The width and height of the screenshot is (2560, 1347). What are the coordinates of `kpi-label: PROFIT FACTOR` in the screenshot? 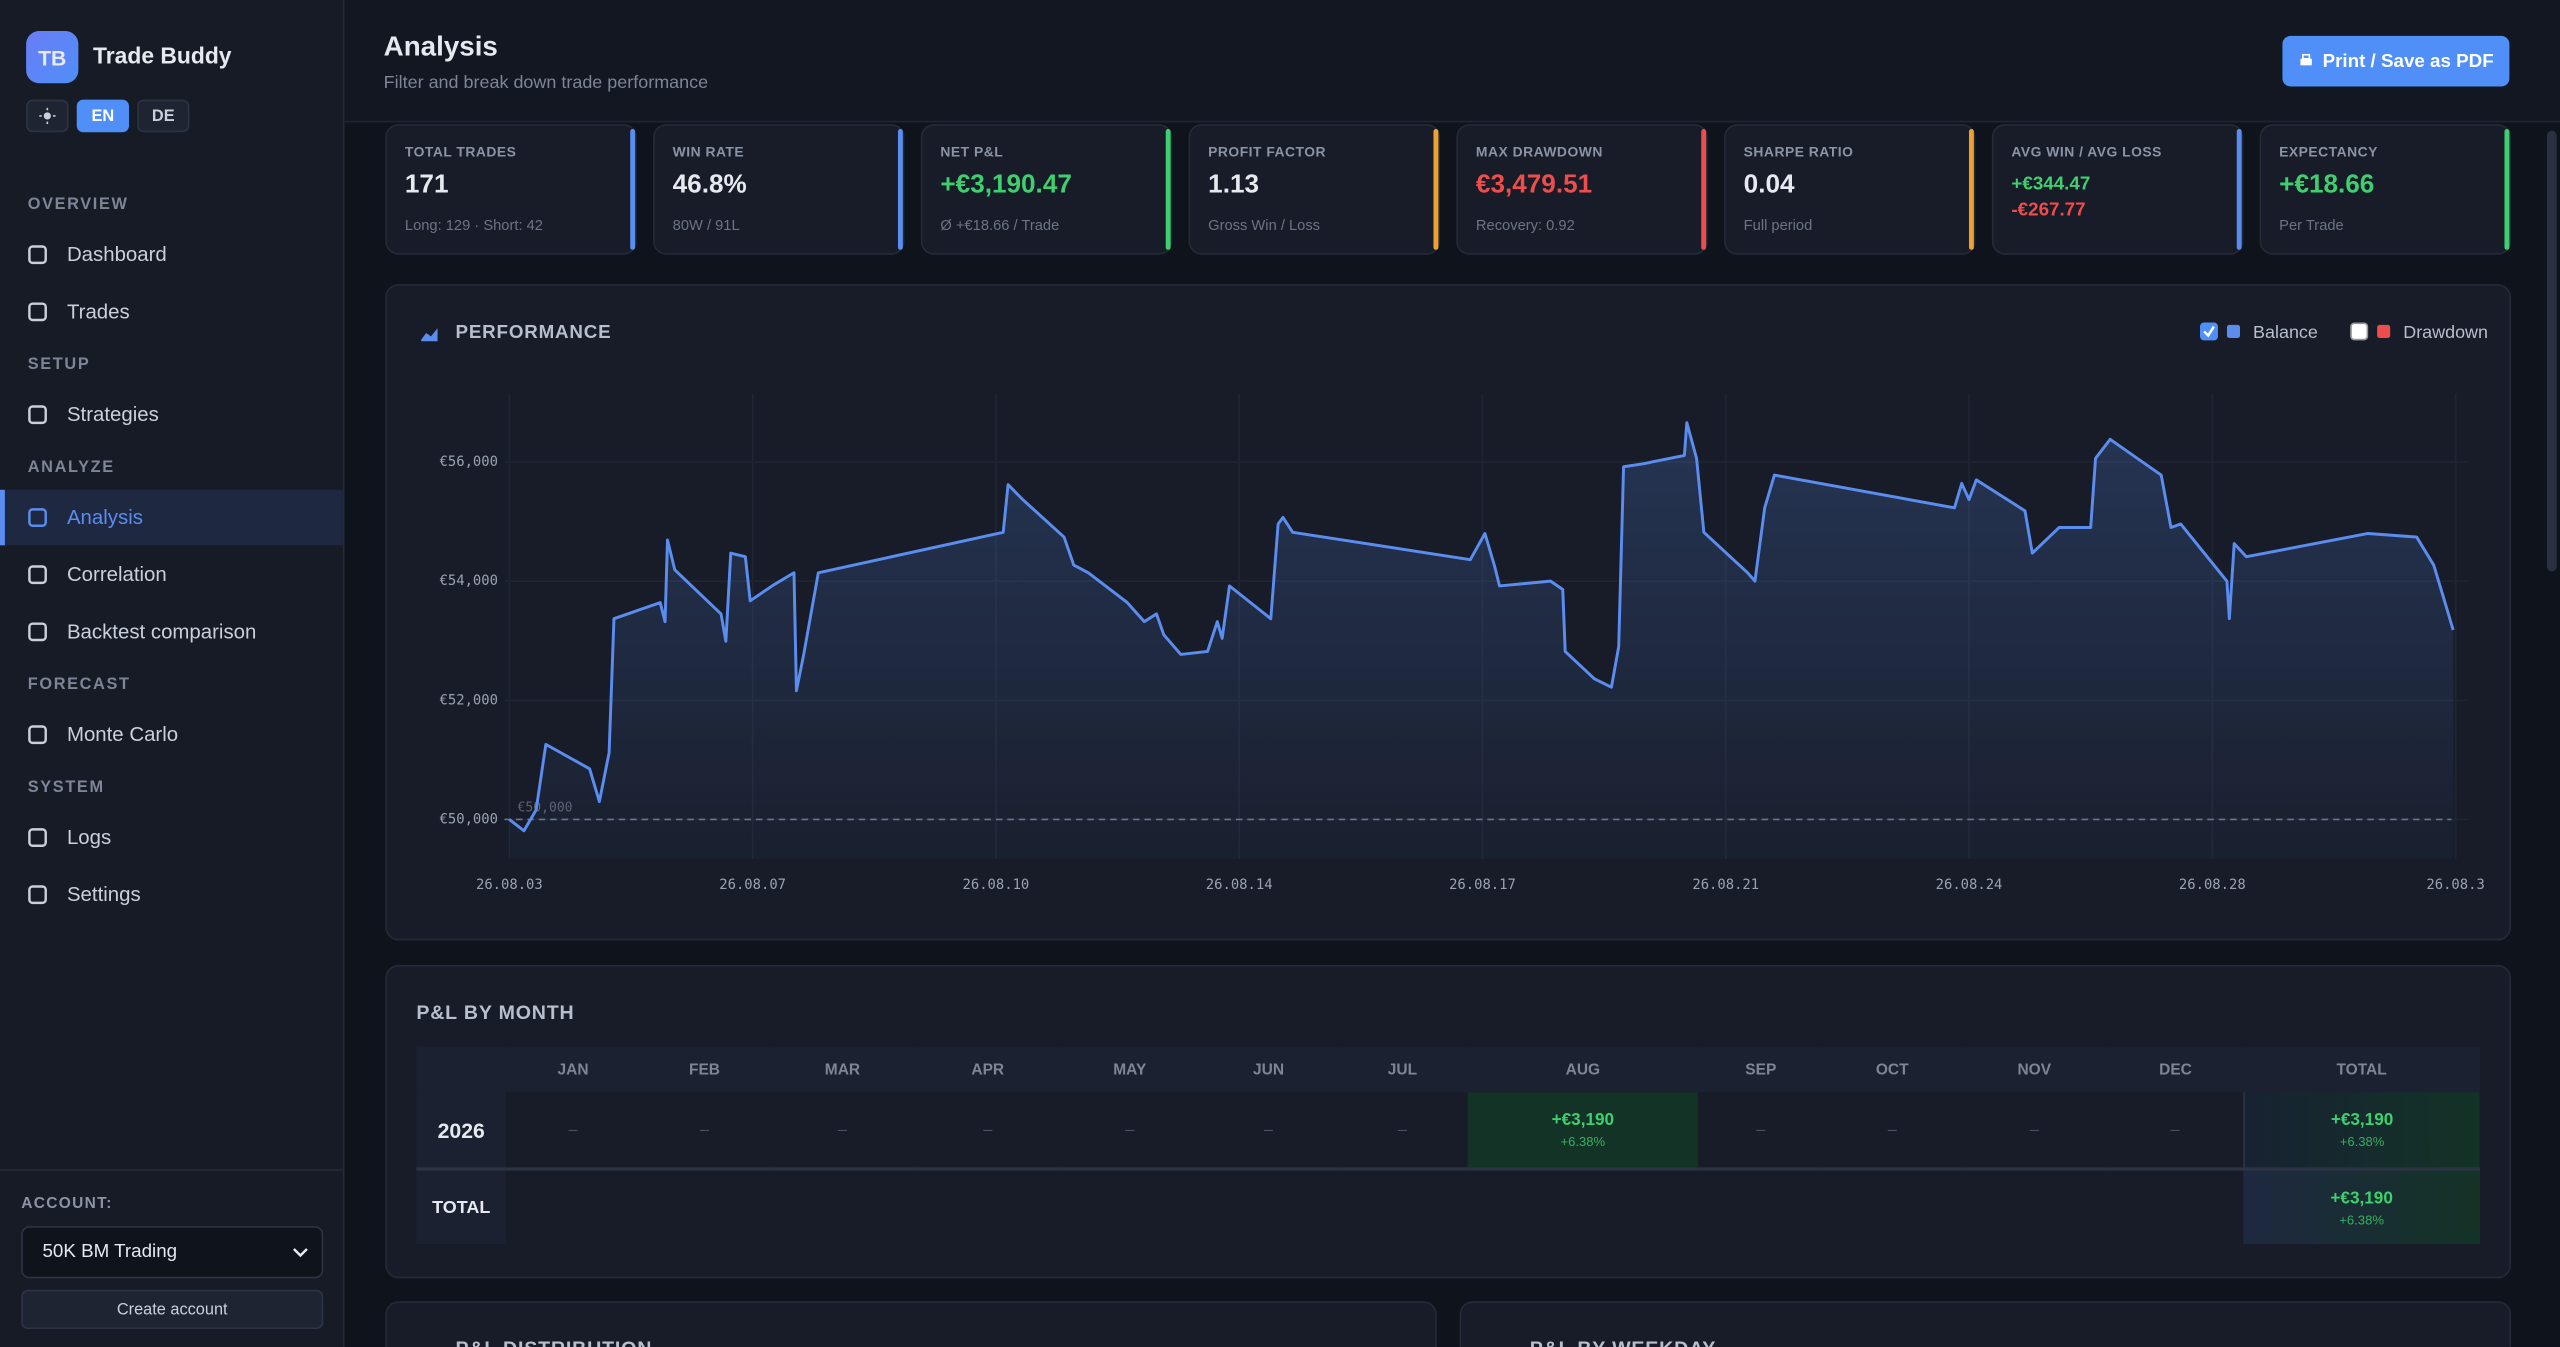 It's located at (1267, 151).